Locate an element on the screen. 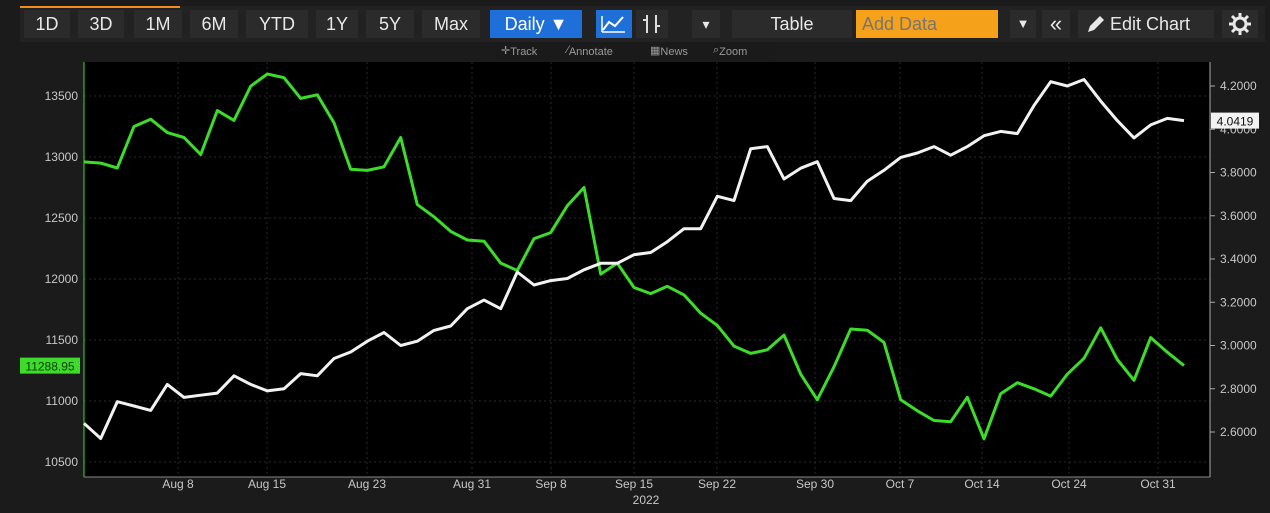  x-tick-label: Sep 22 is located at coordinates (717, 484).